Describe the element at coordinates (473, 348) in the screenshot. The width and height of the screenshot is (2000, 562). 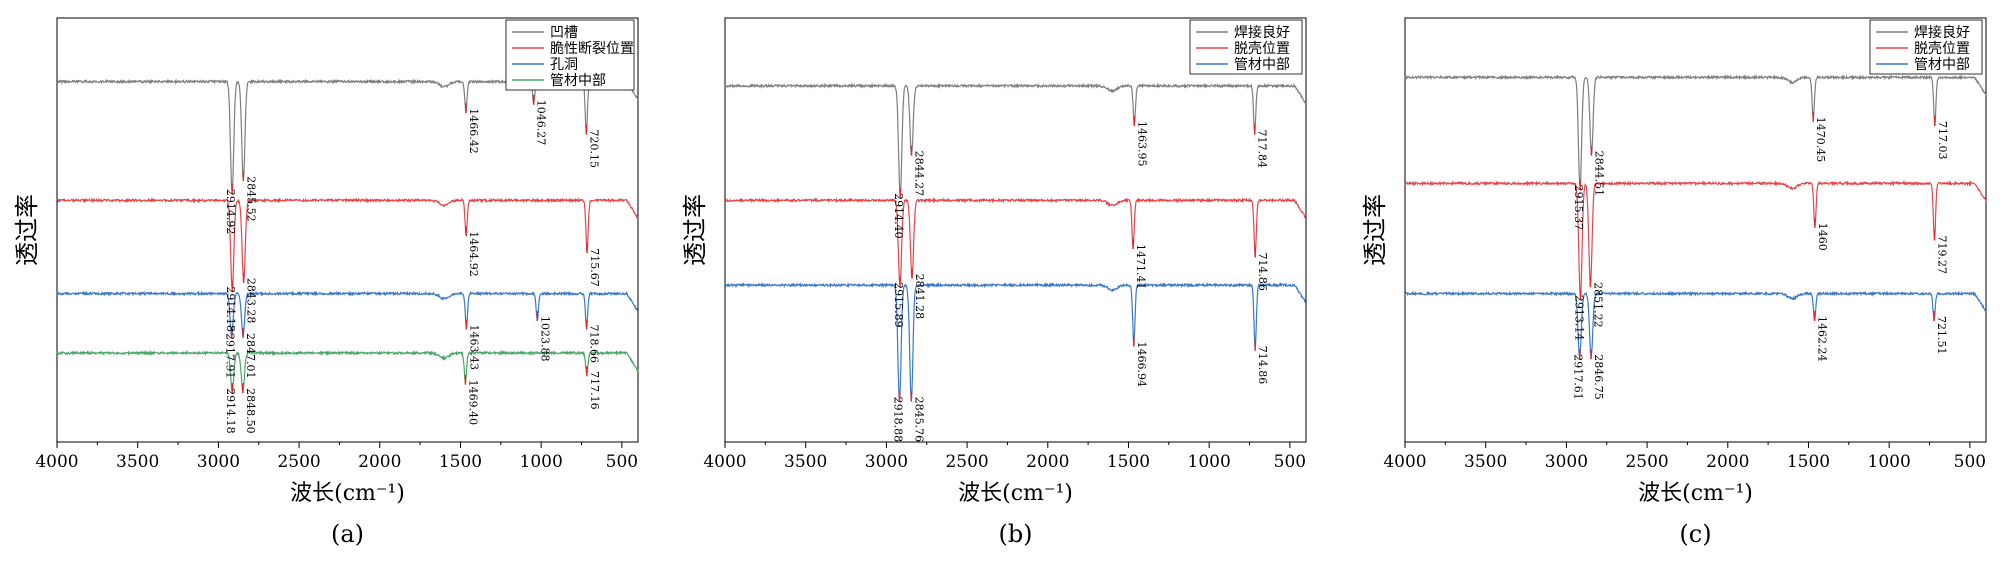
I see `peak-label: 1463.43` at that location.